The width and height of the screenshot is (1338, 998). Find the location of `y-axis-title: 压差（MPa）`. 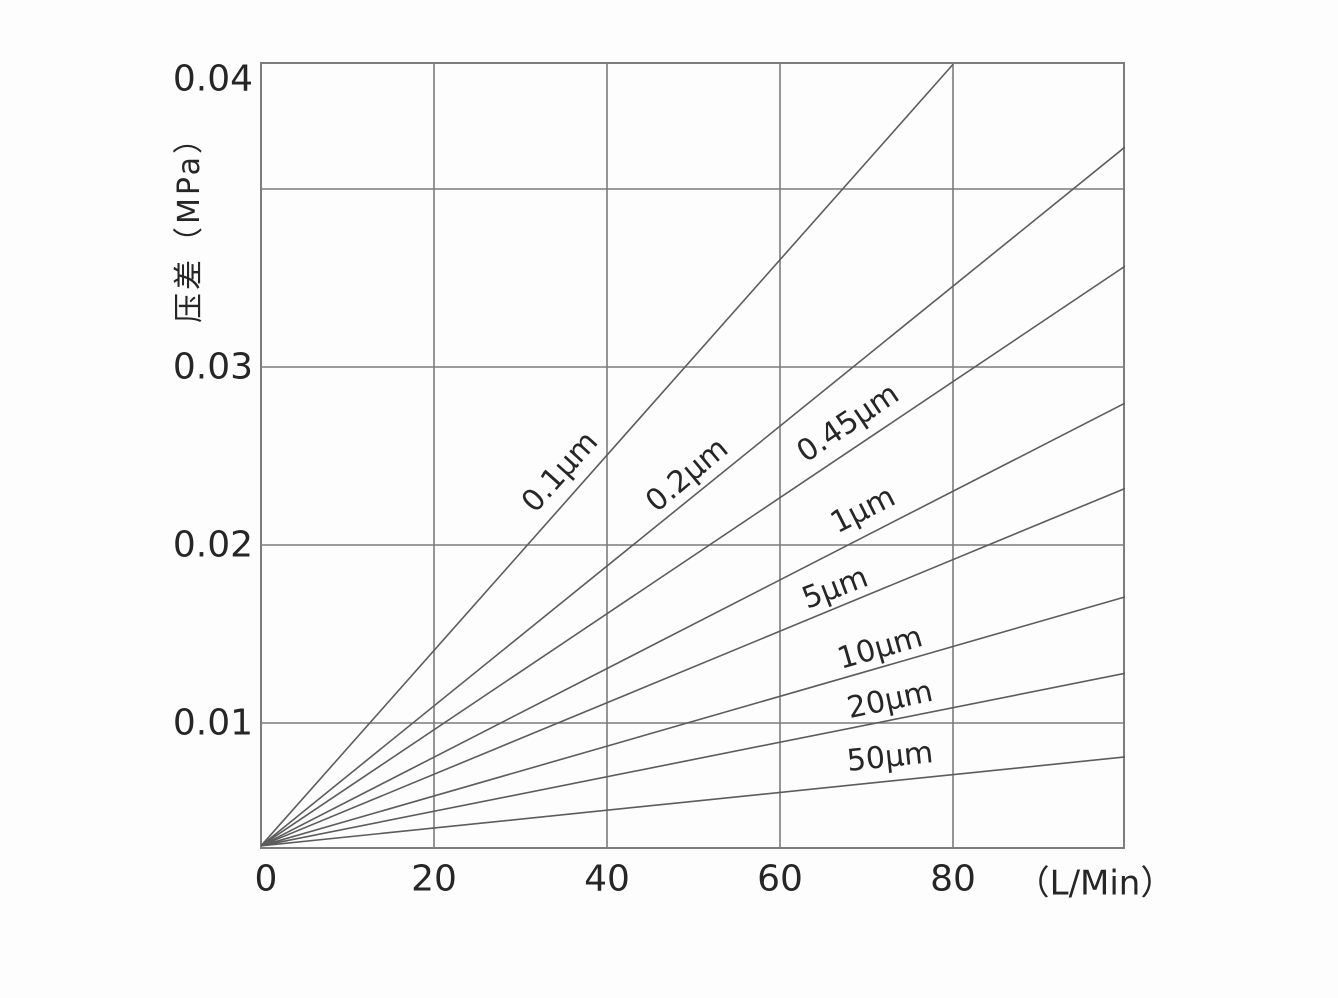

y-axis-title: 压差（MPa） is located at coordinates (189, 222).